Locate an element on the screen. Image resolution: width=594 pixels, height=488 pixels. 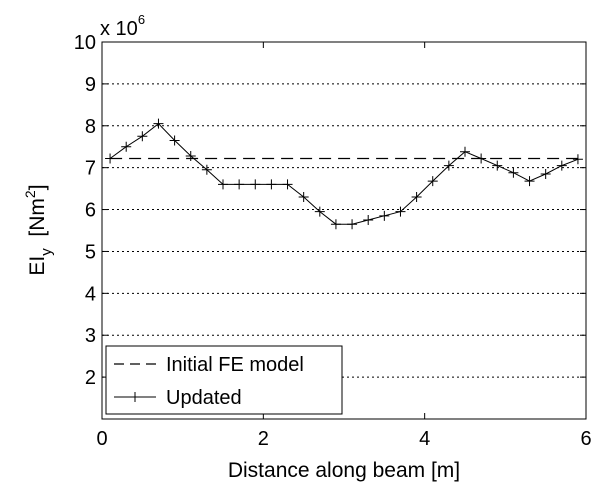
legend: Initial FE model Updated is located at coordinates (224, 380).